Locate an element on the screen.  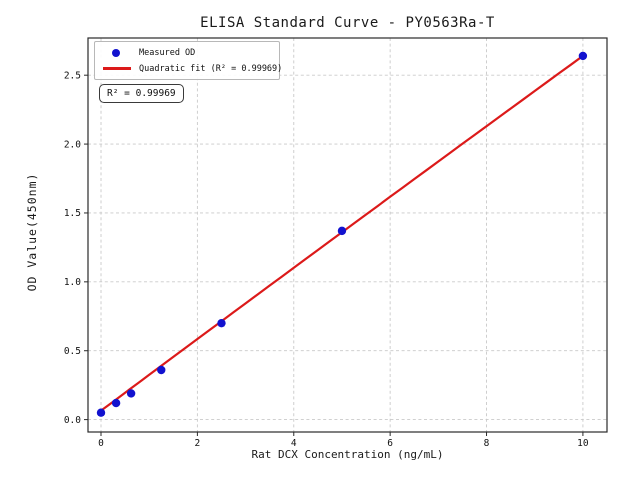
x-tick-label: 8 is located at coordinates (487, 443).